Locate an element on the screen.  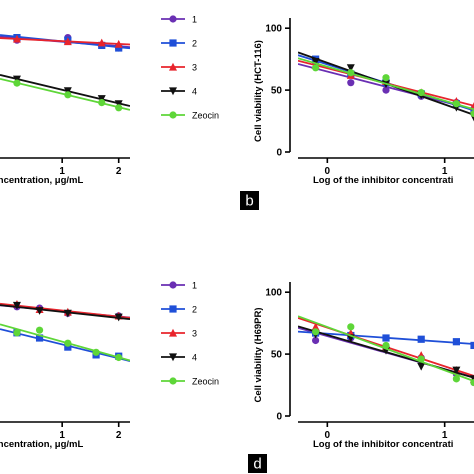
panel-letter-d-text: d is located at coordinates (257, 464).